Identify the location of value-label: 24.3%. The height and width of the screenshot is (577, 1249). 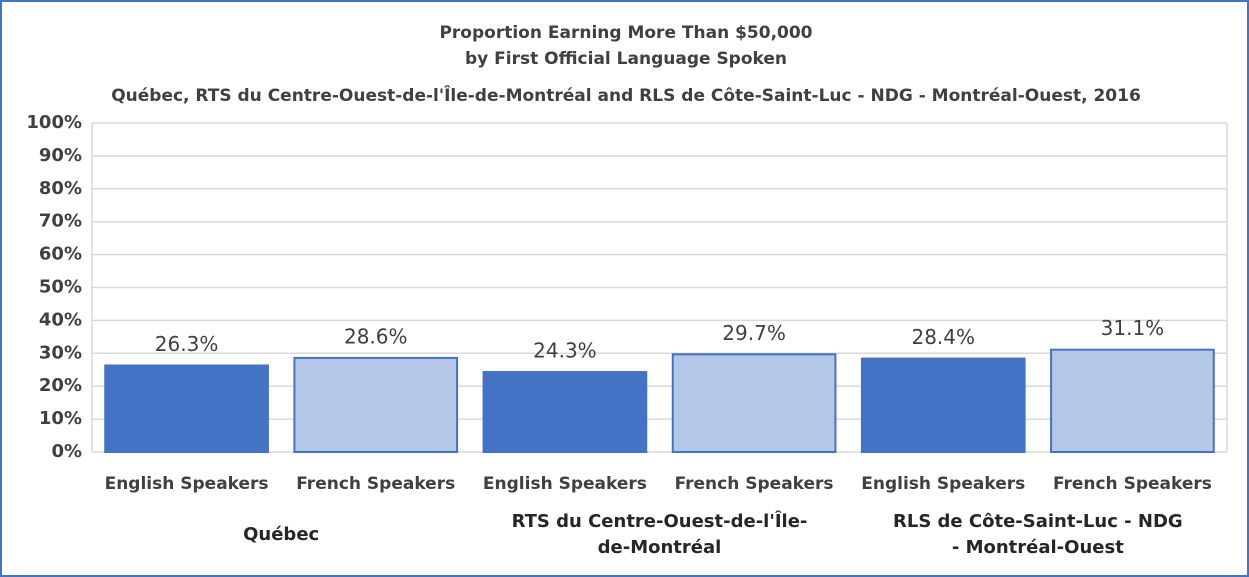
(565, 351).